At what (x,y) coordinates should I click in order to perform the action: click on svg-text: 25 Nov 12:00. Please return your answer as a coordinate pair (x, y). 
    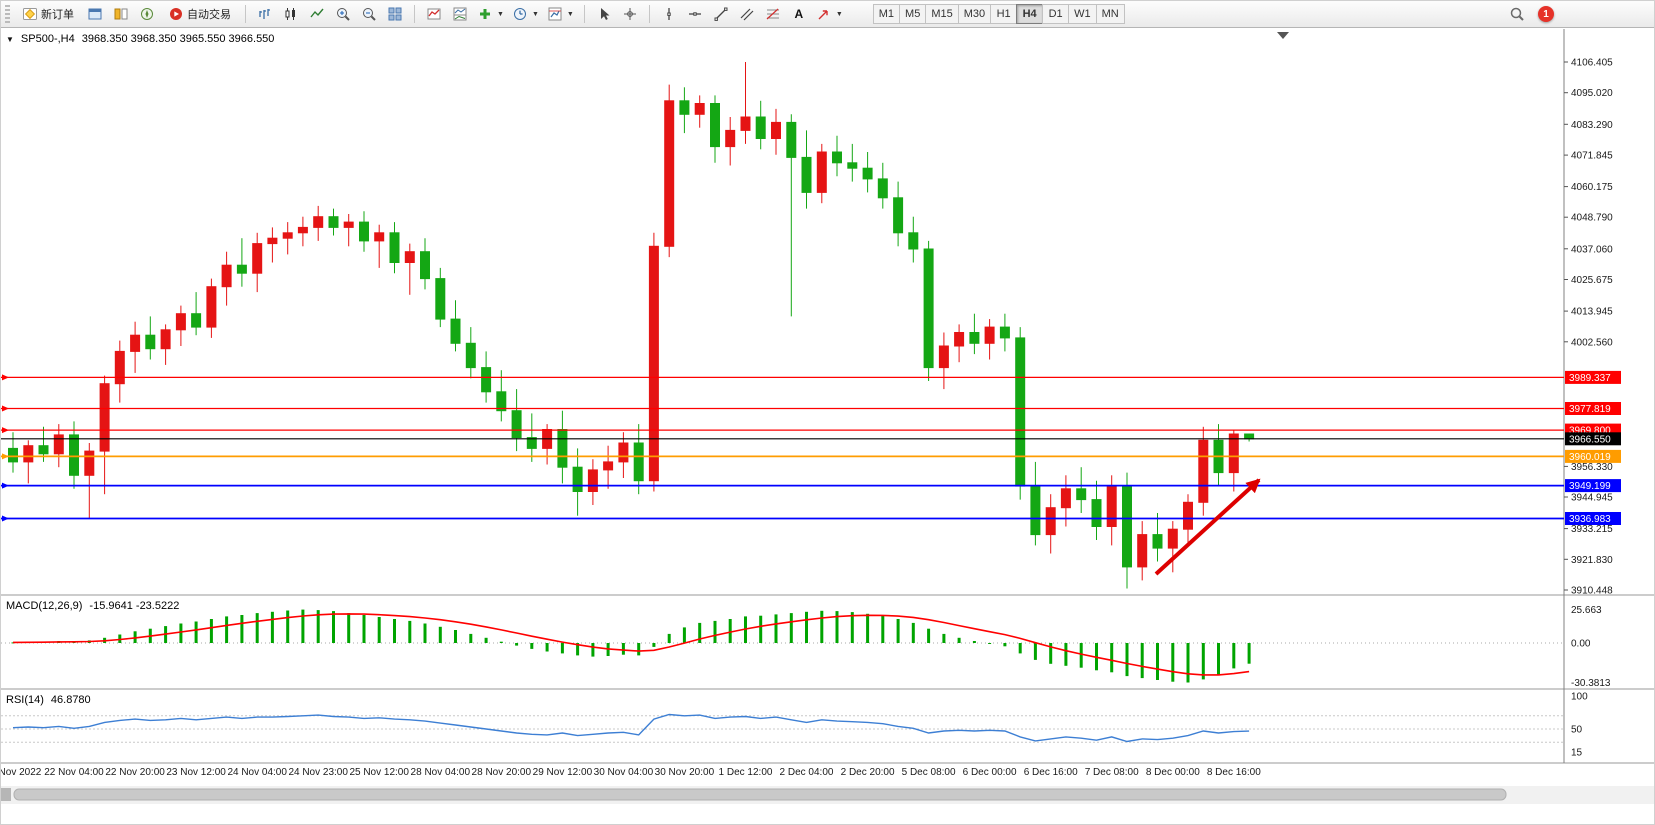
    Looking at the image, I should click on (379, 772).